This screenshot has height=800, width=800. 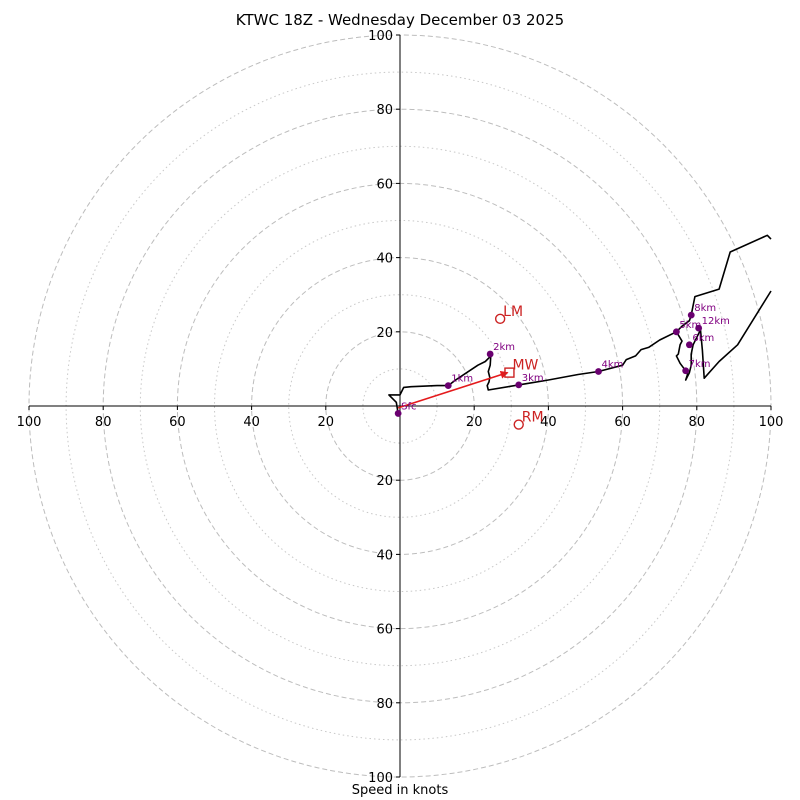 What do you see at coordinates (400, 20) in the screenshot?
I see `chart-title: KTWC 18Z - Wednesday December 03 2025` at bounding box center [400, 20].